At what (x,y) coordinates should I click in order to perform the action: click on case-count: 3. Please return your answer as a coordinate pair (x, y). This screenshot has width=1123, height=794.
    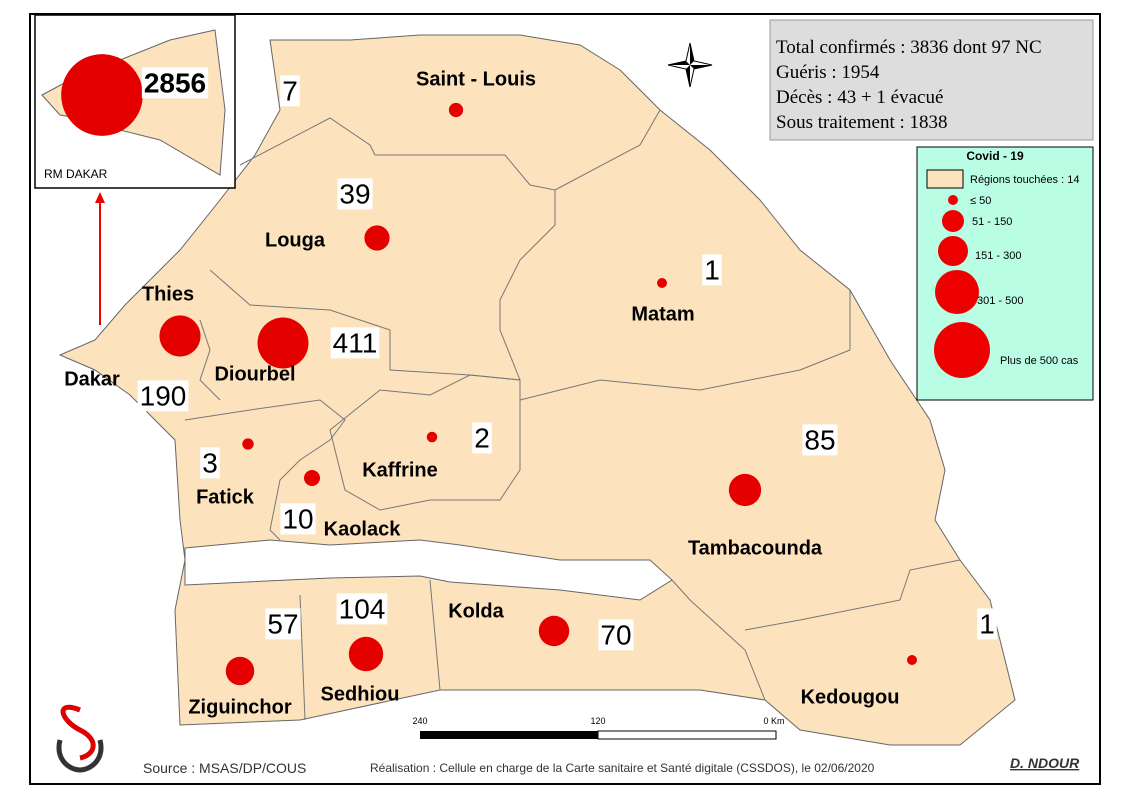
    Looking at the image, I should click on (210, 462).